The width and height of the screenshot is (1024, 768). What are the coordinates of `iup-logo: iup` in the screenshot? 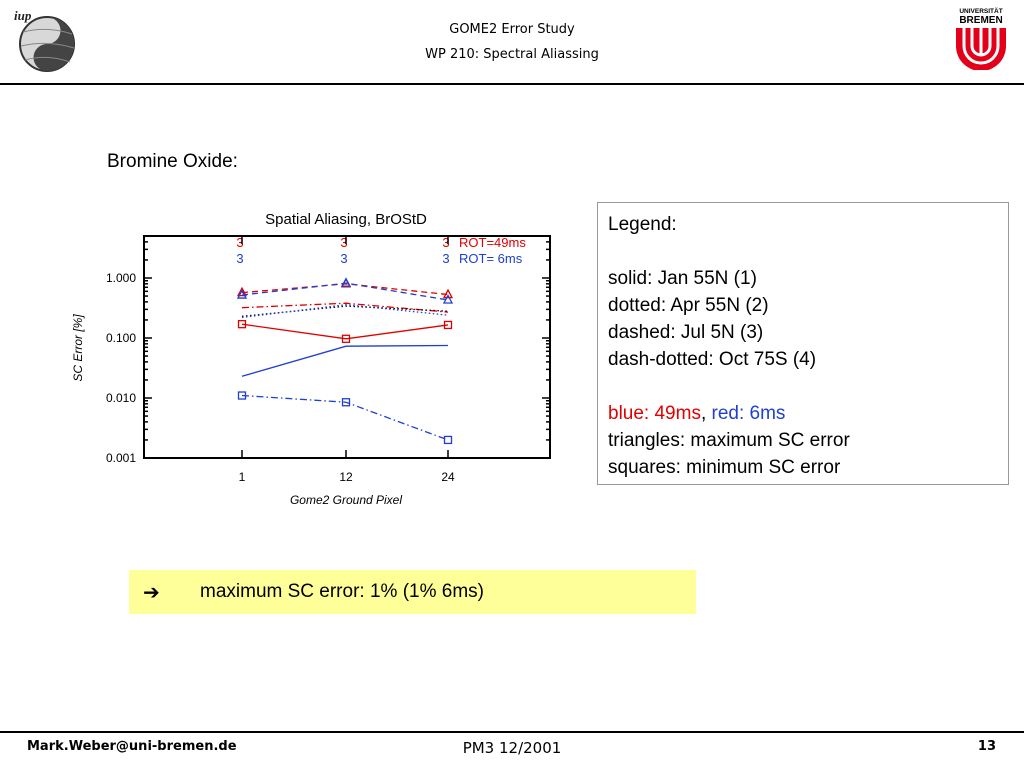 It's located at (44, 40).